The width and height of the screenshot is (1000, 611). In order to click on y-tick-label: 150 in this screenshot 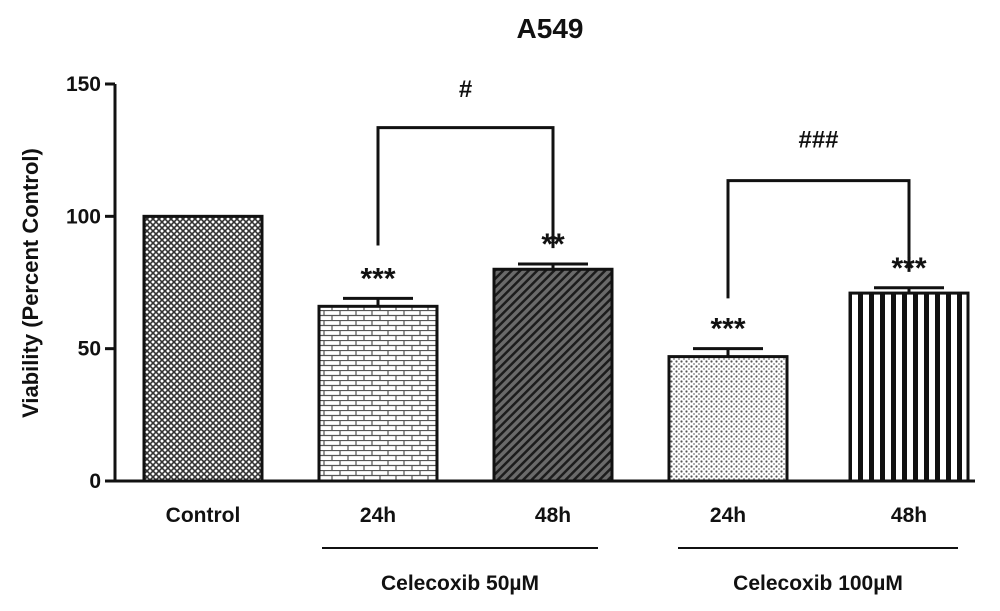, I will do `click(83, 84)`.